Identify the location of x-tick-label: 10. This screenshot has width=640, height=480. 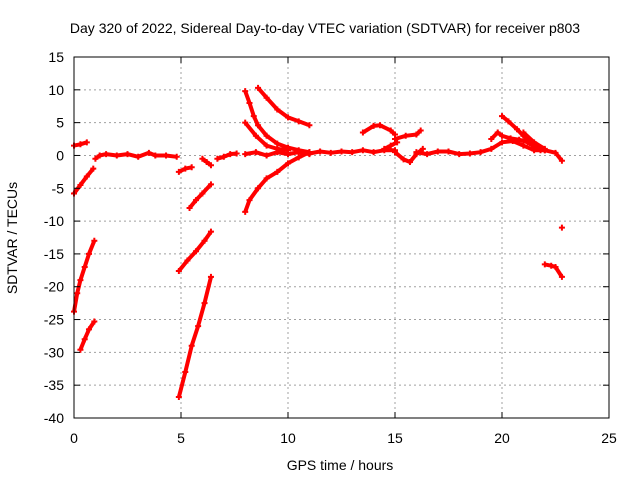
(288, 438).